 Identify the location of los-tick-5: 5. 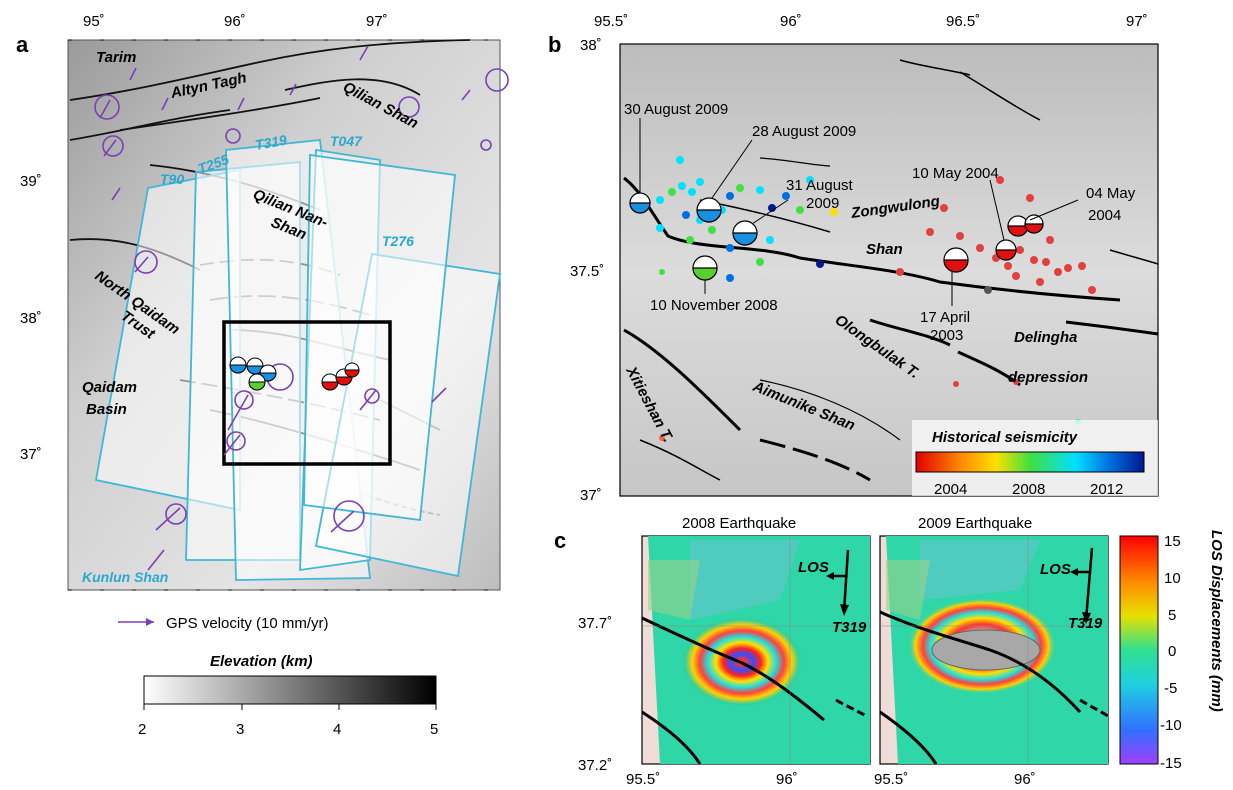
(1172, 615).